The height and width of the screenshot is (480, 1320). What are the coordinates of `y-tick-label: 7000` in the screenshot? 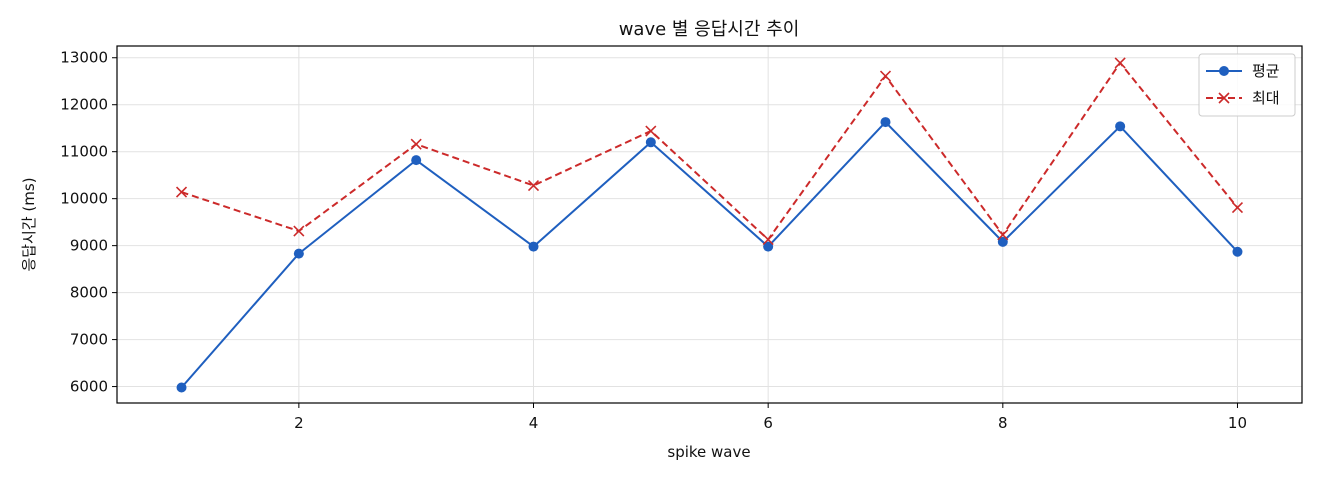 It's located at (89, 340).